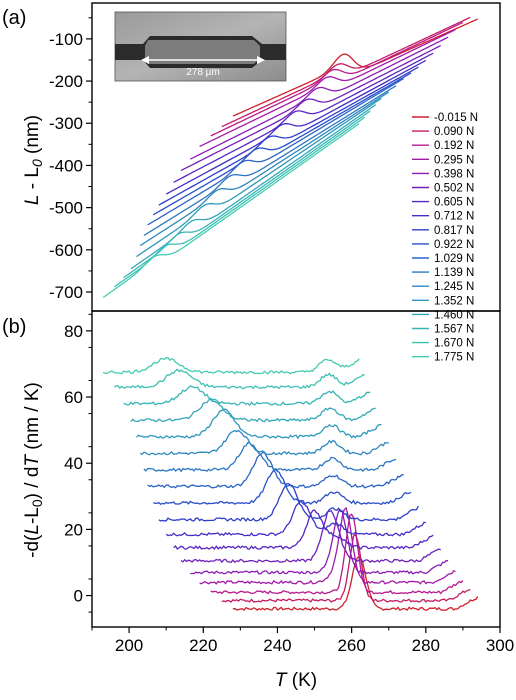 This screenshot has width=516, height=700. What do you see at coordinates (261, 60) in the screenshot?
I see `inset-arrowhead-right` at bounding box center [261, 60].